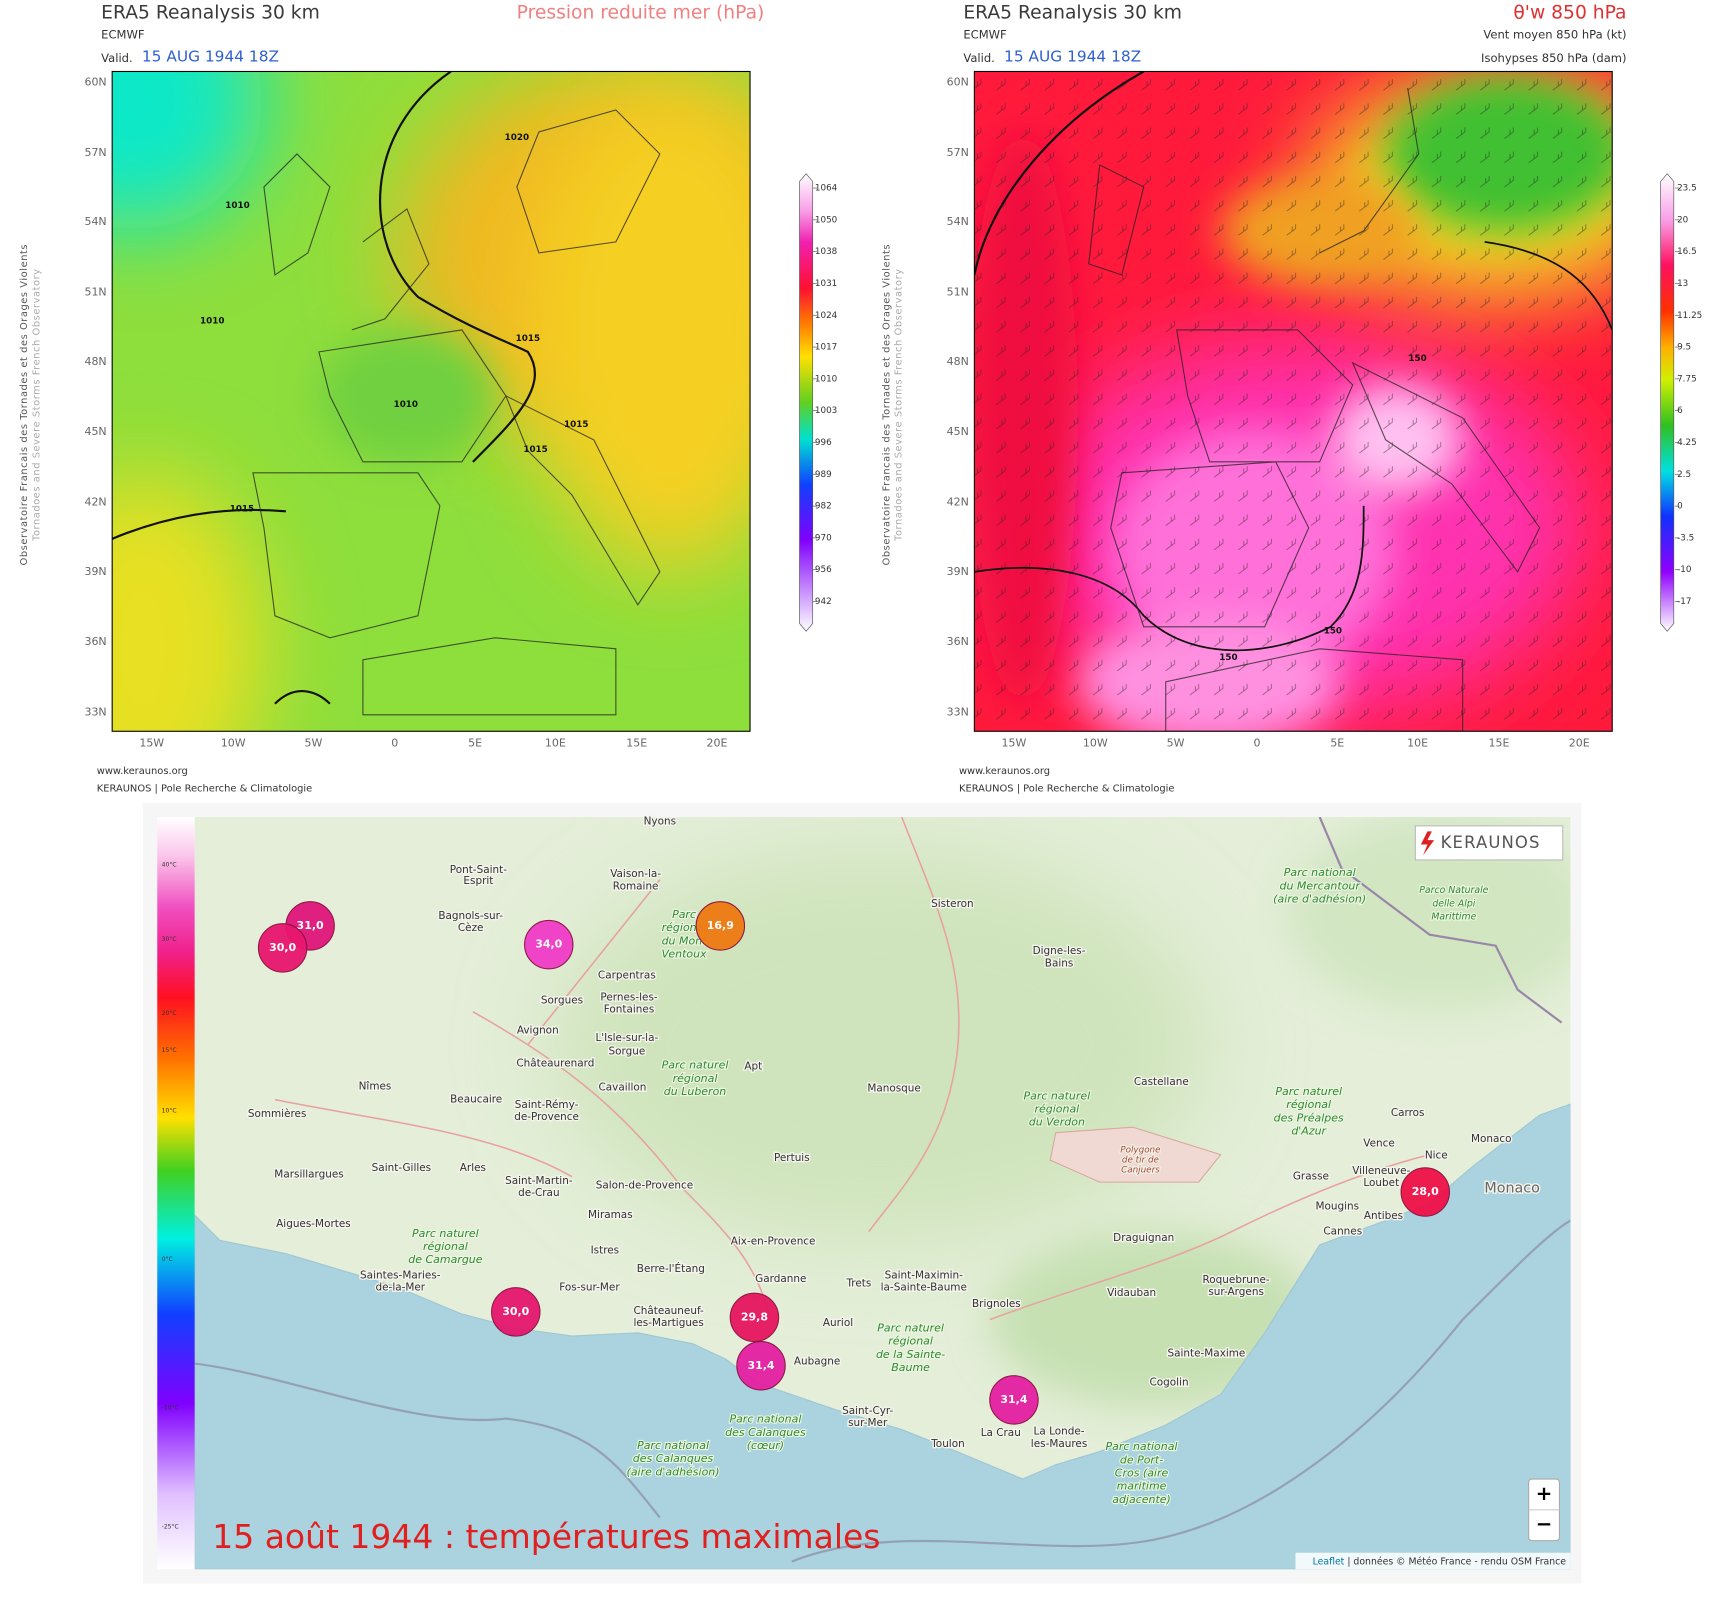 Image resolution: width=1720 pixels, height=1600 pixels. What do you see at coordinates (894, 1089) in the screenshot?
I see `place-label: Manosque` at bounding box center [894, 1089].